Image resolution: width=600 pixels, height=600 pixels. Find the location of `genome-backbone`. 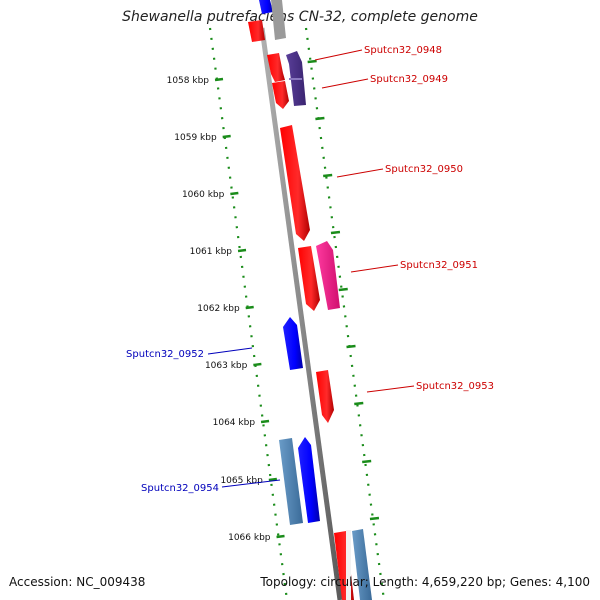

genome-backbone is located at coordinates (301, 313).